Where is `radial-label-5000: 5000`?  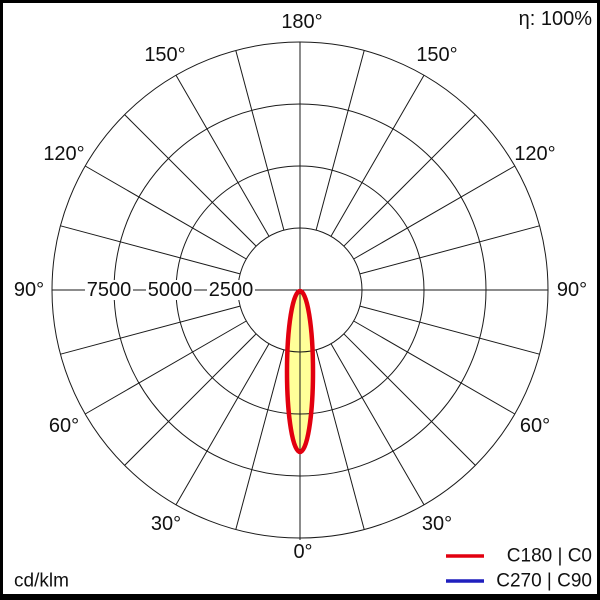
radial-label-5000: 5000 is located at coordinates (170, 290).